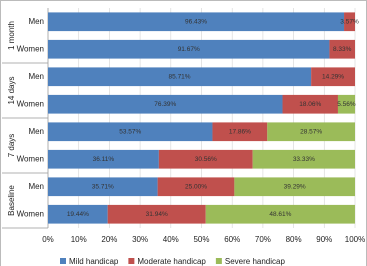 This screenshot has width=367, height=266. What do you see at coordinates (201, 239) in the screenshot?
I see `x-tick-label: 50%` at bounding box center [201, 239].